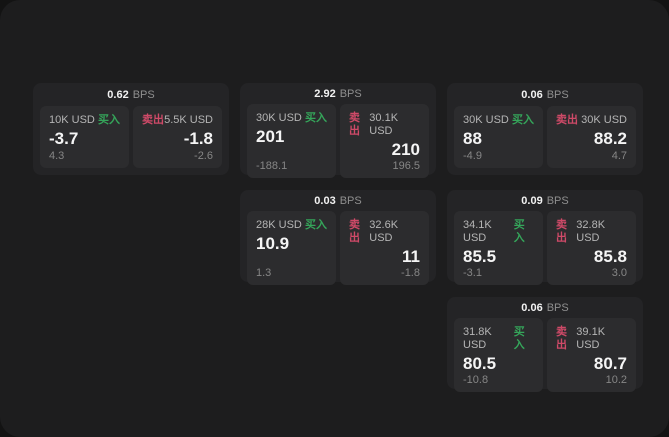 The height and width of the screenshot is (437, 669). What do you see at coordinates (472, 156) in the screenshot?
I see `buy-delta: -4.9` at bounding box center [472, 156].